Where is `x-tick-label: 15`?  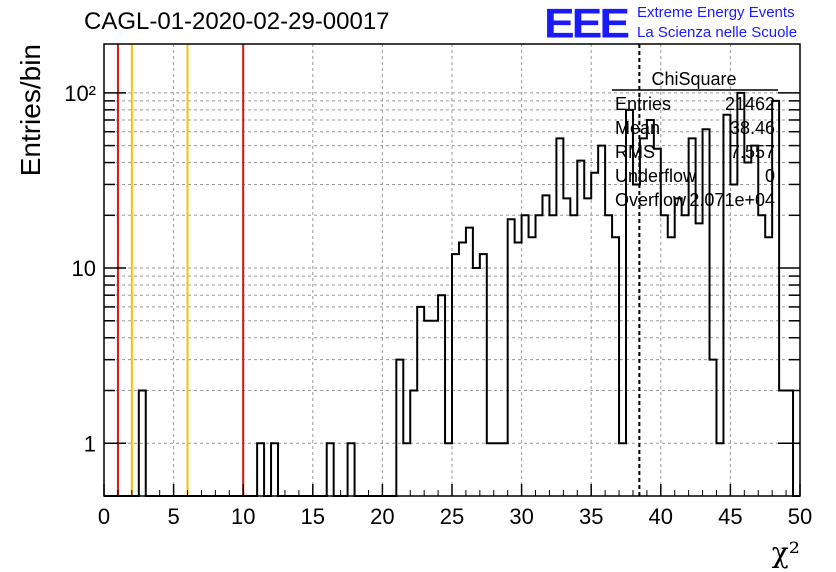 x-tick-label: 15 is located at coordinates (313, 516).